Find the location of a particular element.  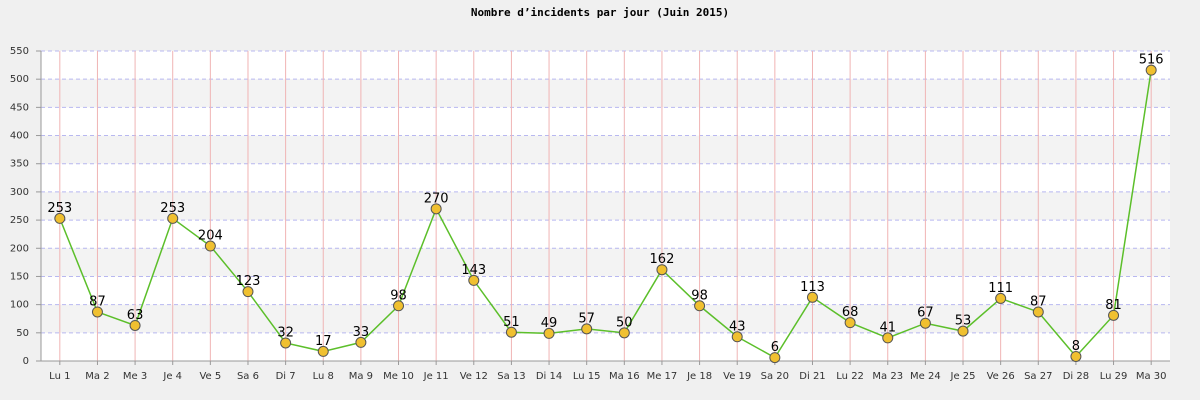

value-label: 41 is located at coordinates (887, 327).